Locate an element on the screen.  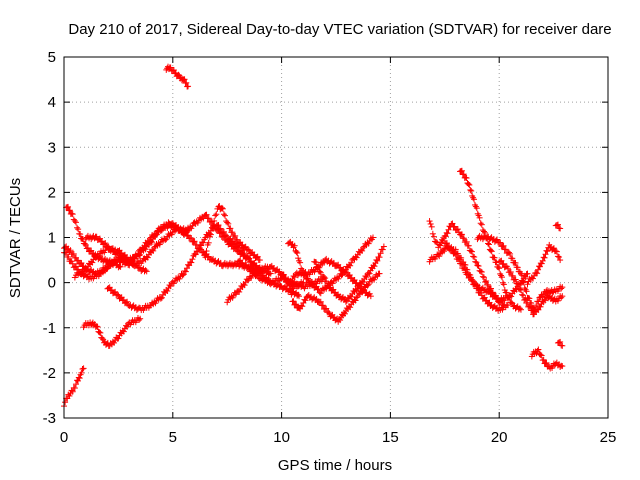
y-tick-label: -1 is located at coordinates (49, 328).